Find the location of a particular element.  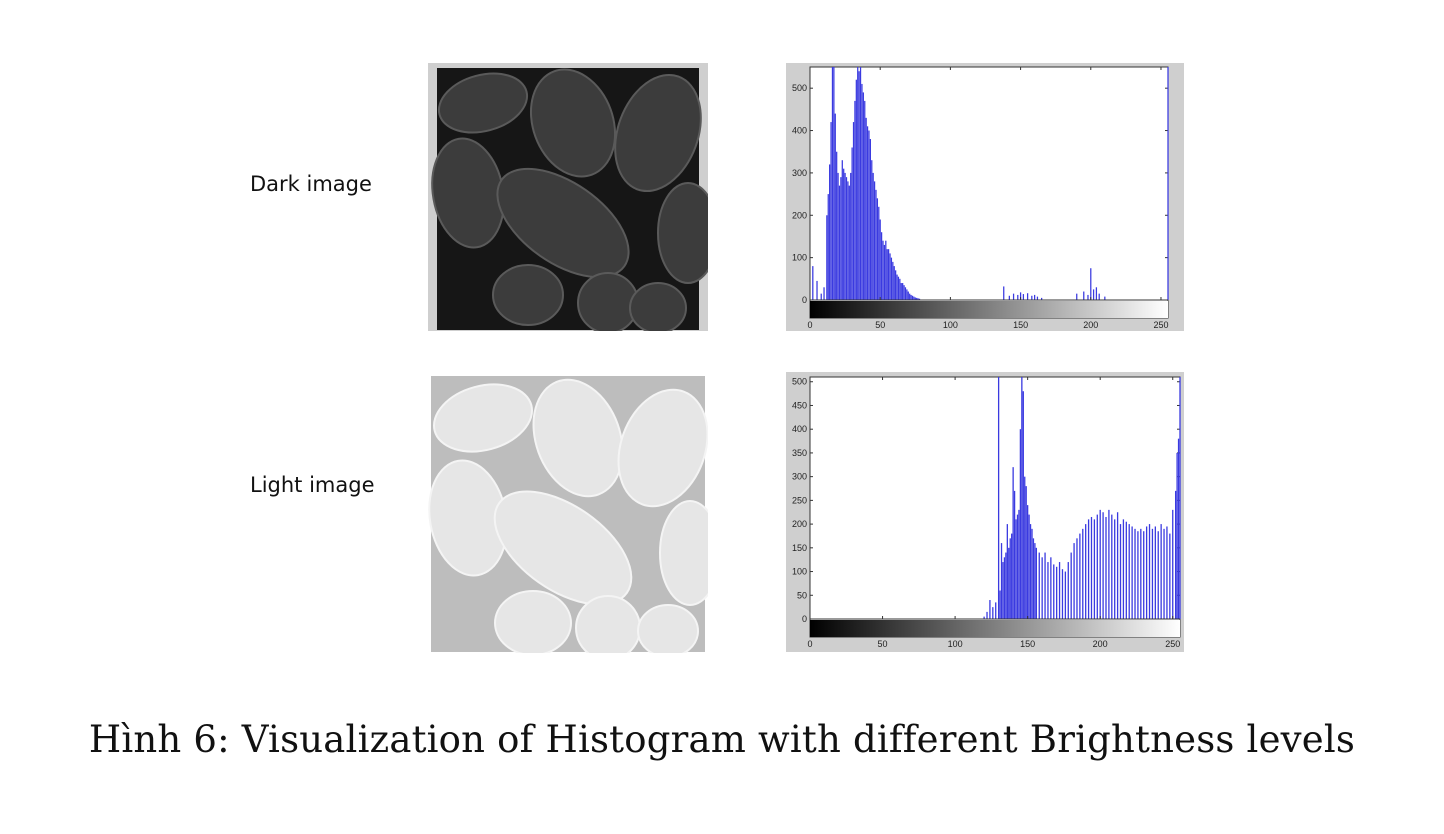

y-tick-label: 200 is located at coordinates (799, 524).